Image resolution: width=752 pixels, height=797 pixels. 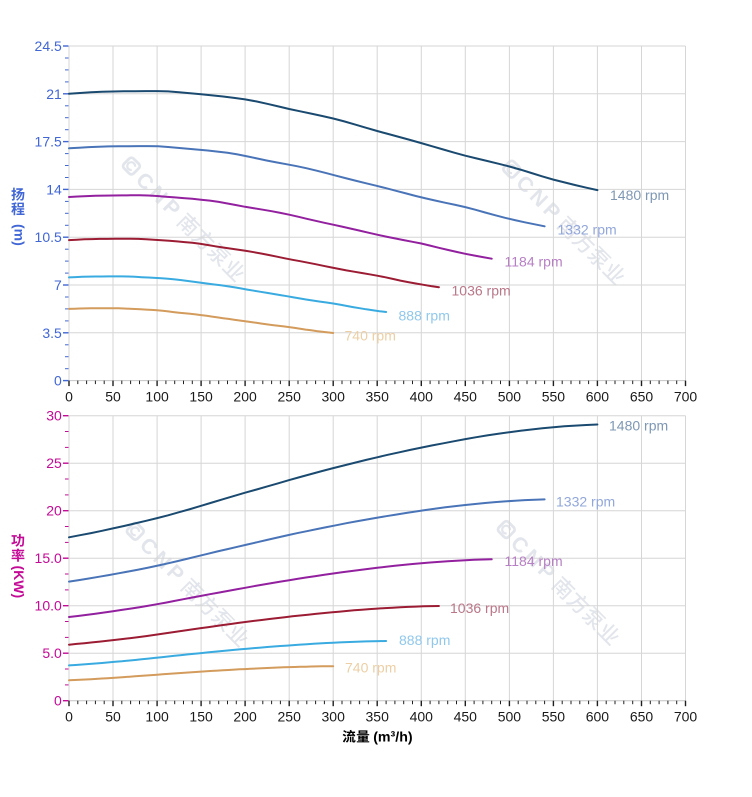 I want to click on svg-text: 10.0, so click(x=48, y=606).